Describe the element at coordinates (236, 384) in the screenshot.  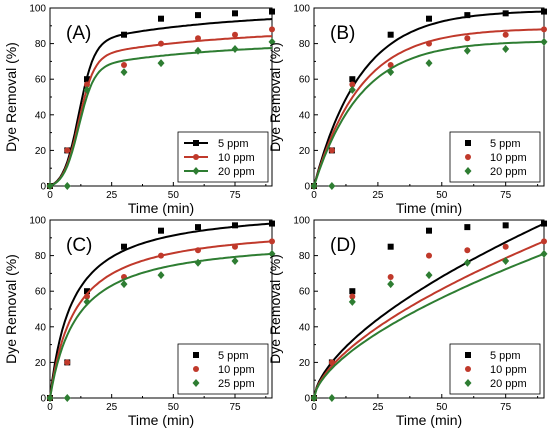
I see `legend-entry: 25 ppm` at that location.